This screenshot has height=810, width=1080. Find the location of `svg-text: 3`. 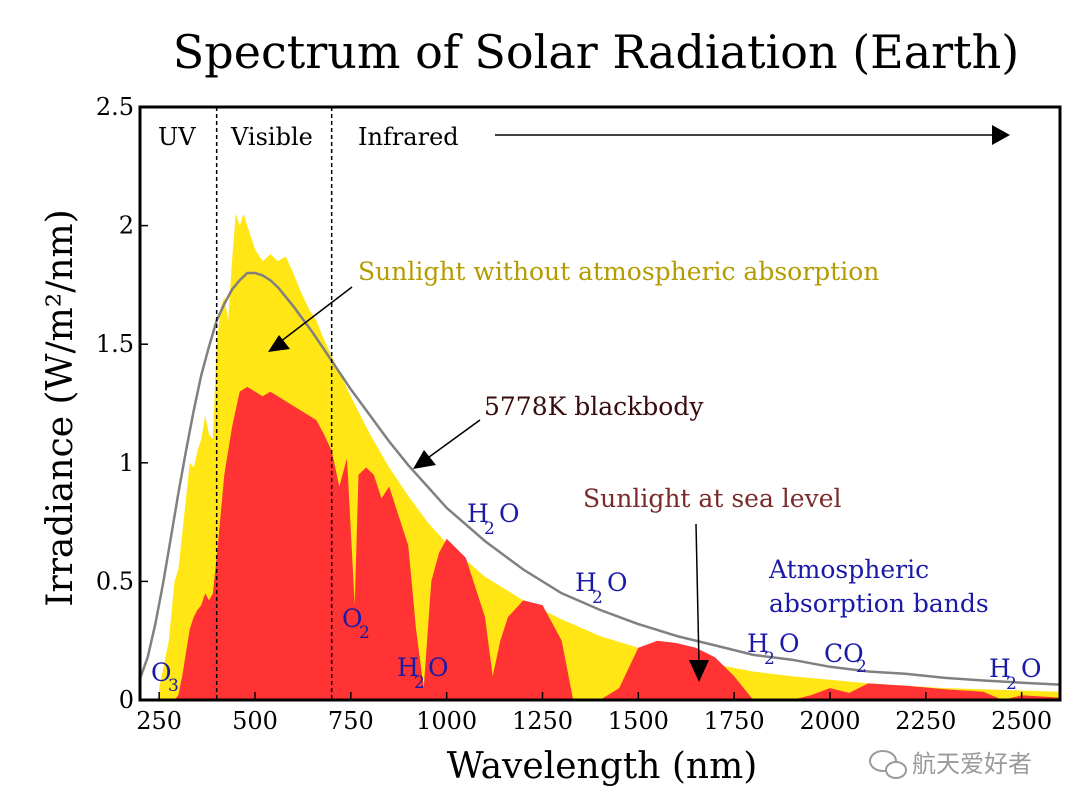

svg-text: 3 is located at coordinates (173, 686).